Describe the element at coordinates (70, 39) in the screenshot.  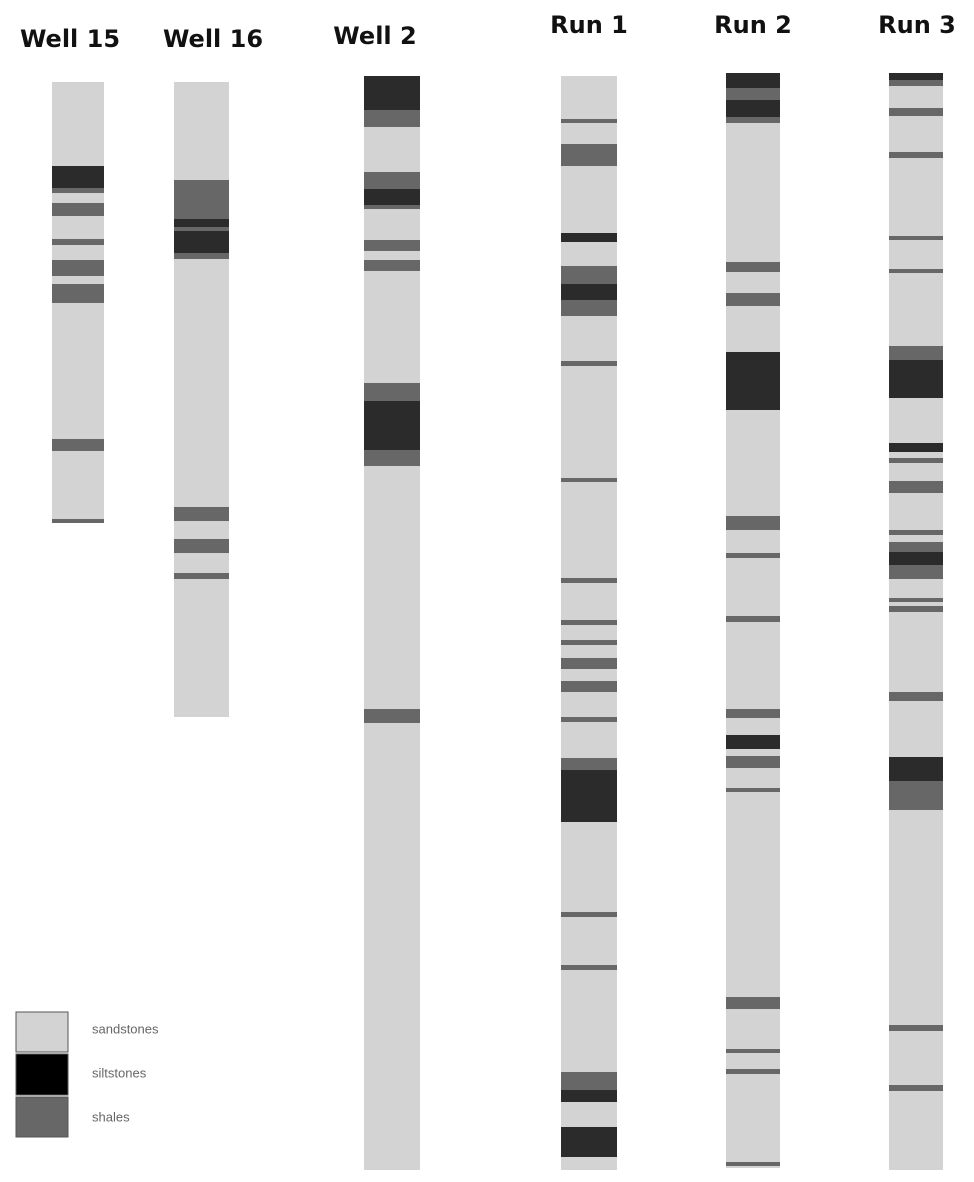
I see `column-title: Well 15` at that location.